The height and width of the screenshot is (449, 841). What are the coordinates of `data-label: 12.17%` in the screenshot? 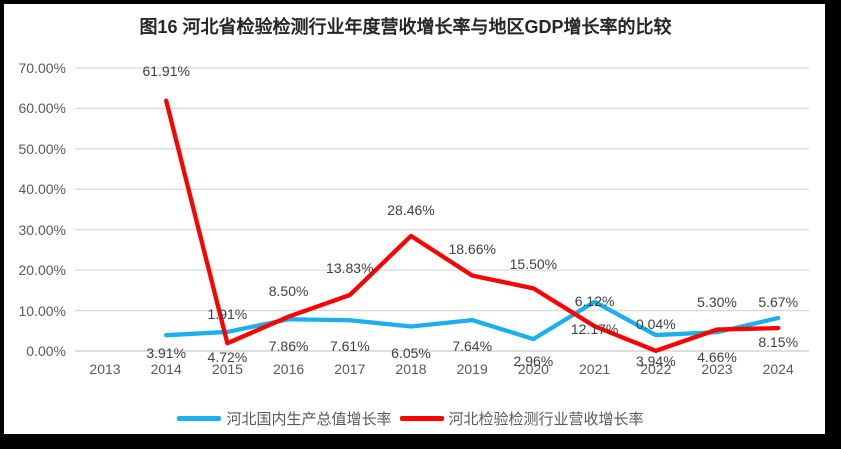 It's located at (594, 328).